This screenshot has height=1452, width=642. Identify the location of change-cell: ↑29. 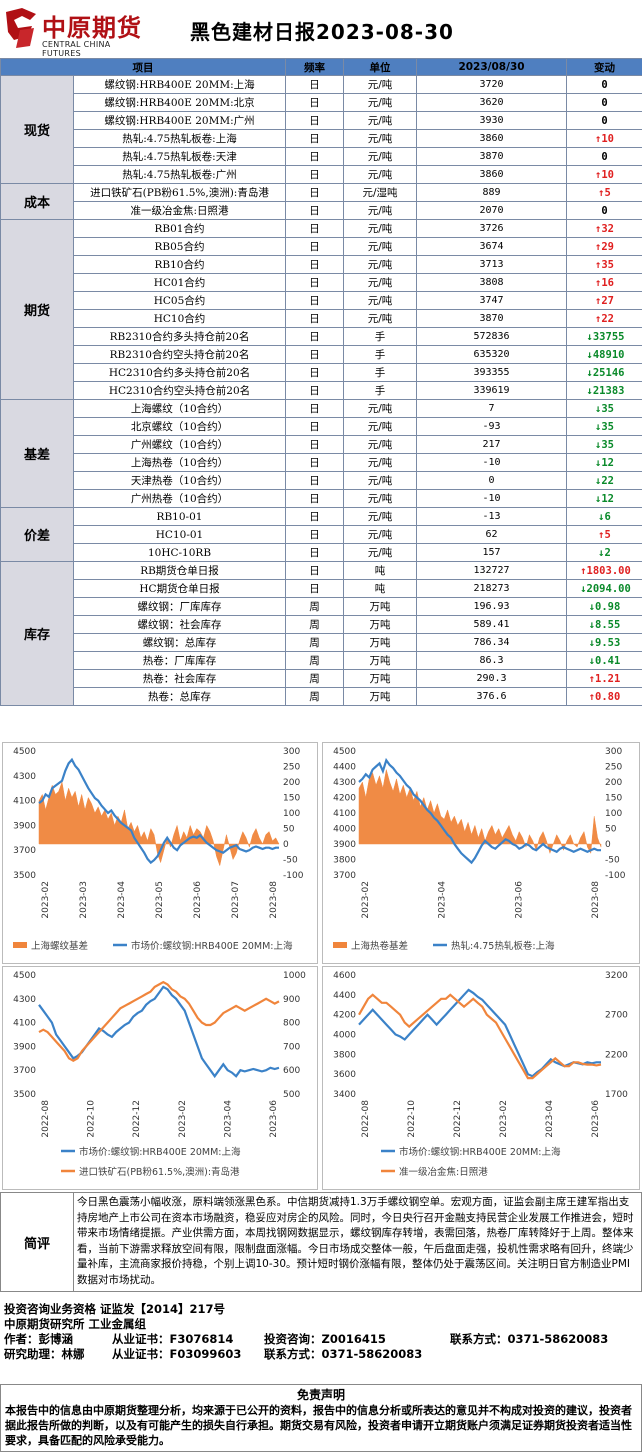
(604, 246).